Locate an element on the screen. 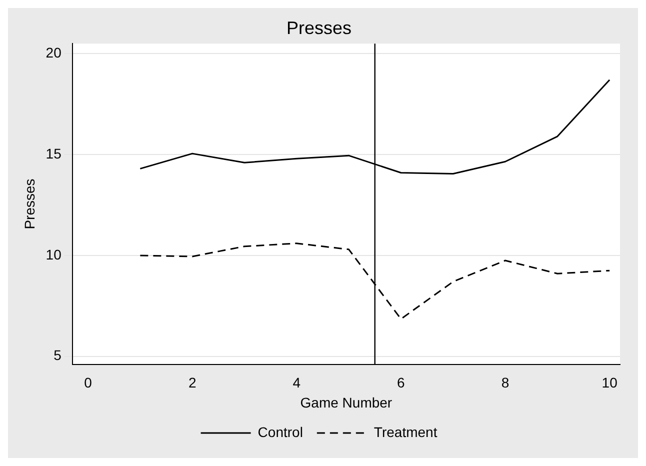  x-tick-label: 6 is located at coordinates (401, 382).